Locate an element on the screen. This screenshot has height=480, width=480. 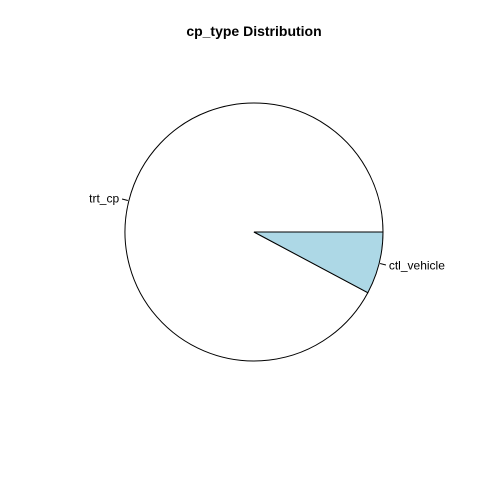
pie-slice-label: trt_cp is located at coordinates (104, 198).